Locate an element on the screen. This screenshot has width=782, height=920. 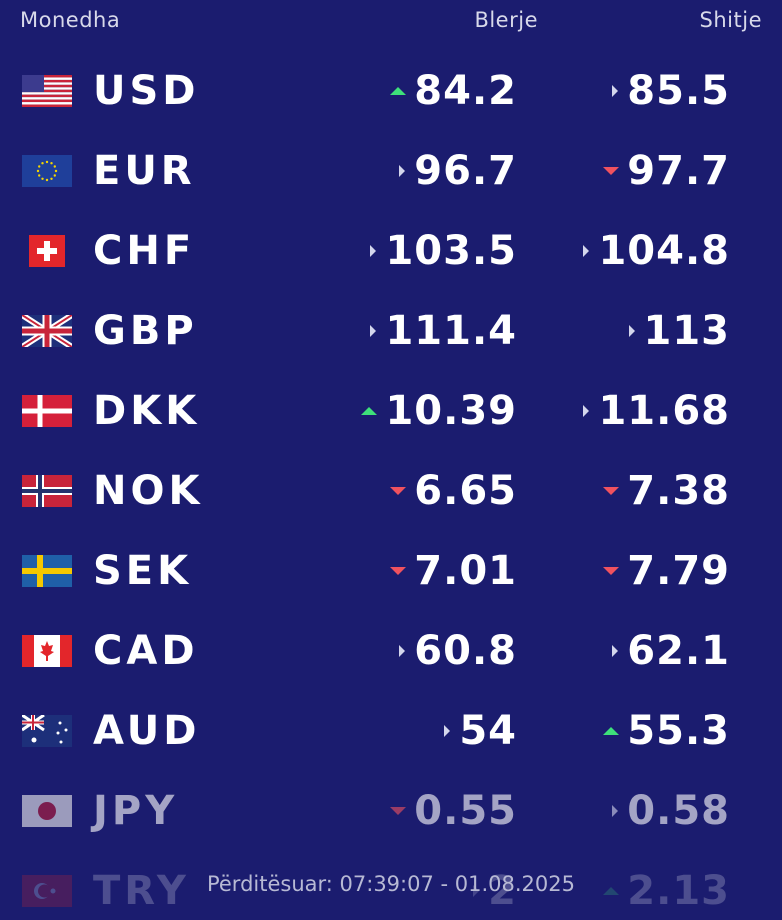
sell-rate: 104.8 is located at coordinates (664, 251).